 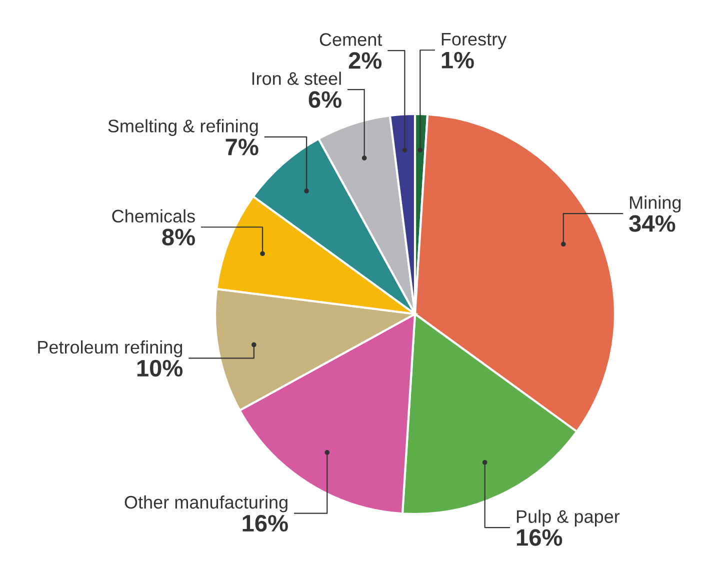 I want to click on data-label: 8%, so click(x=178, y=237).